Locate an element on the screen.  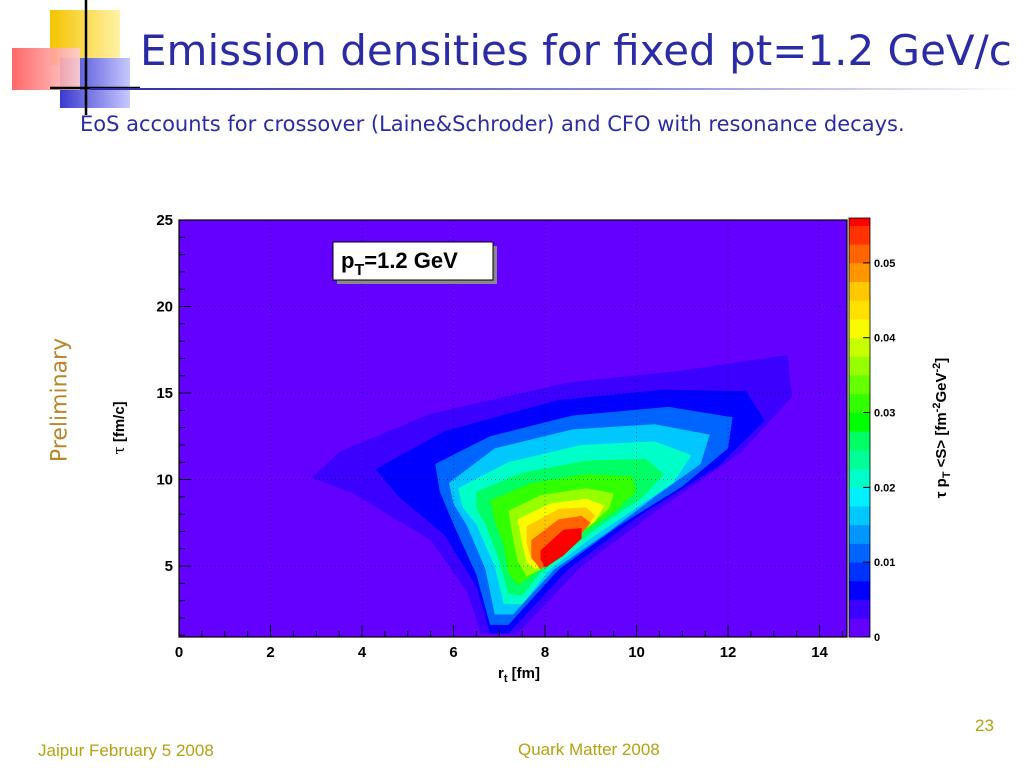
footer-conference: Quark Matter 2008 is located at coordinates (589, 749).